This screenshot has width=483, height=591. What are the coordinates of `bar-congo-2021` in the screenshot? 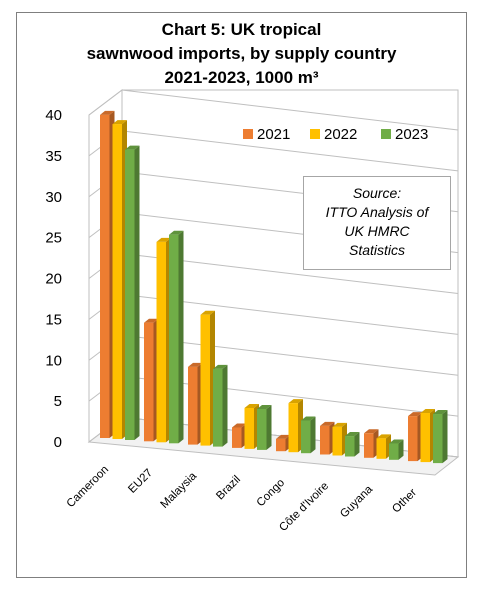 It's located at (283, 443).